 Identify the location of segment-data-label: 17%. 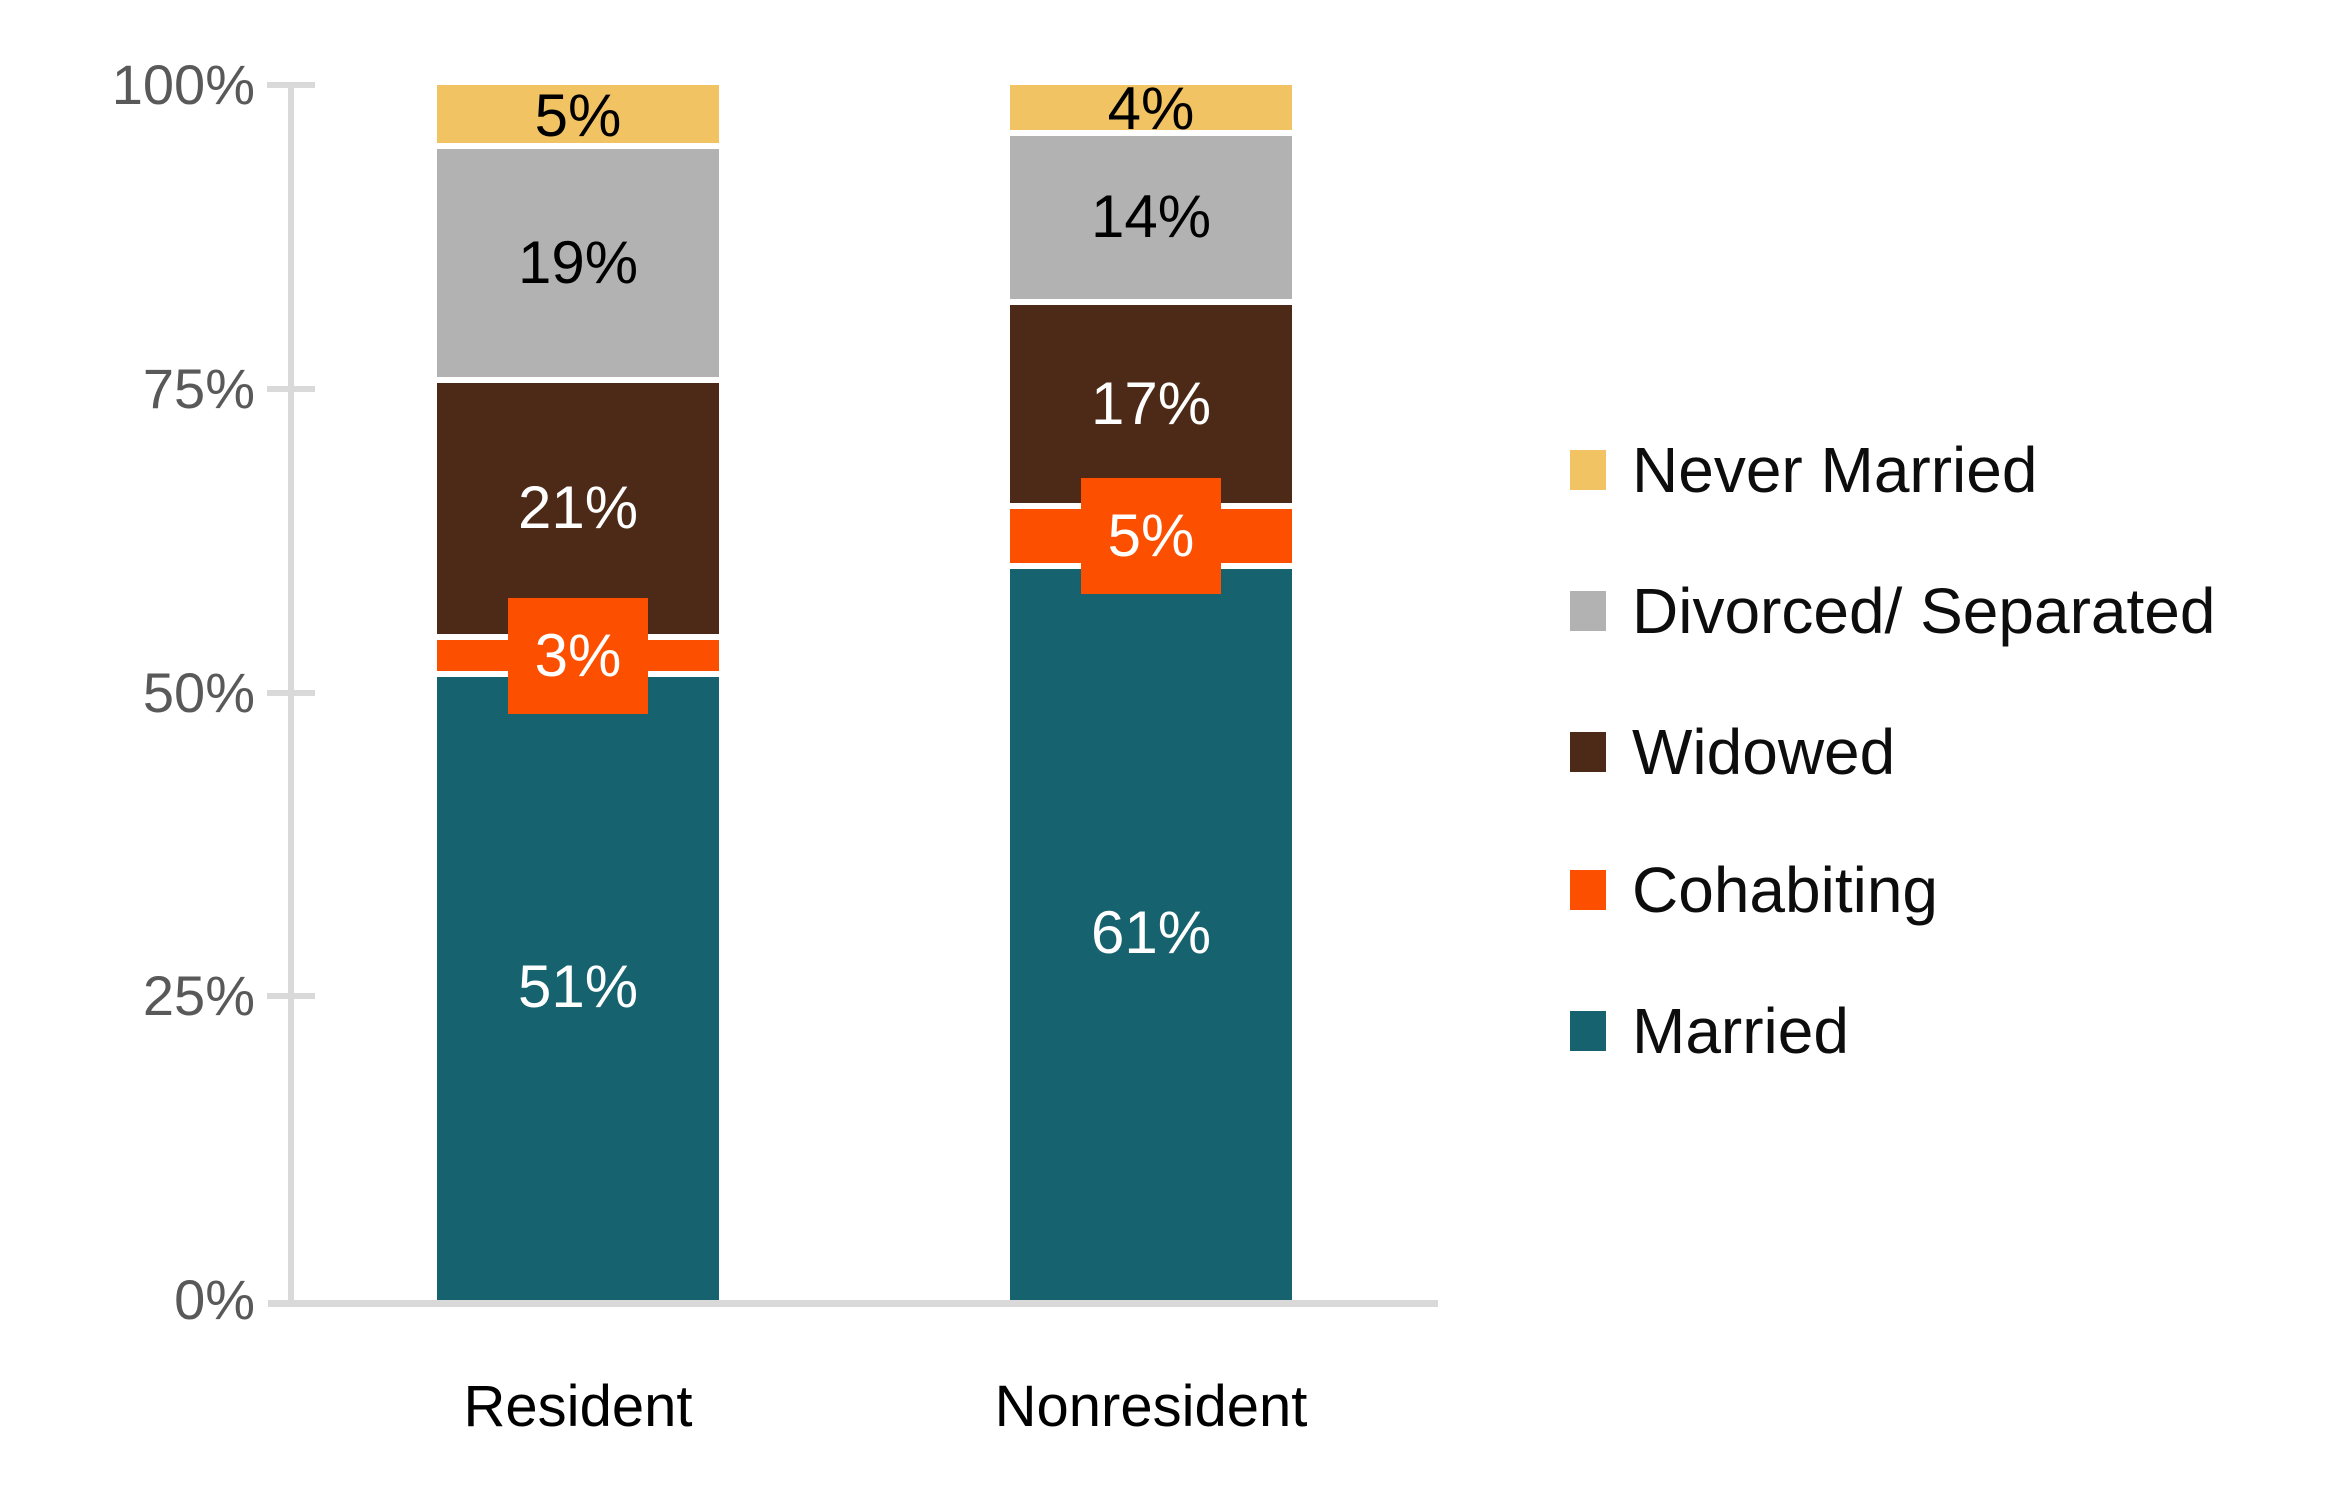
(1151, 403).